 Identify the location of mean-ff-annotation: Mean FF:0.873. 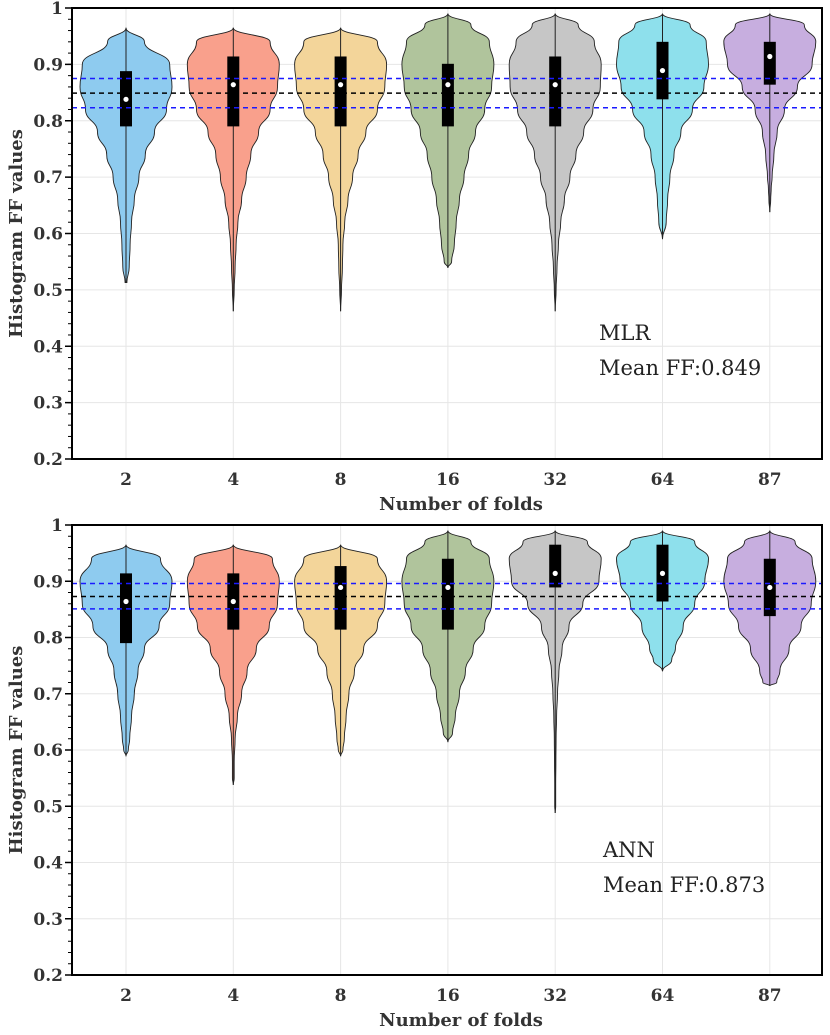
(684, 885).